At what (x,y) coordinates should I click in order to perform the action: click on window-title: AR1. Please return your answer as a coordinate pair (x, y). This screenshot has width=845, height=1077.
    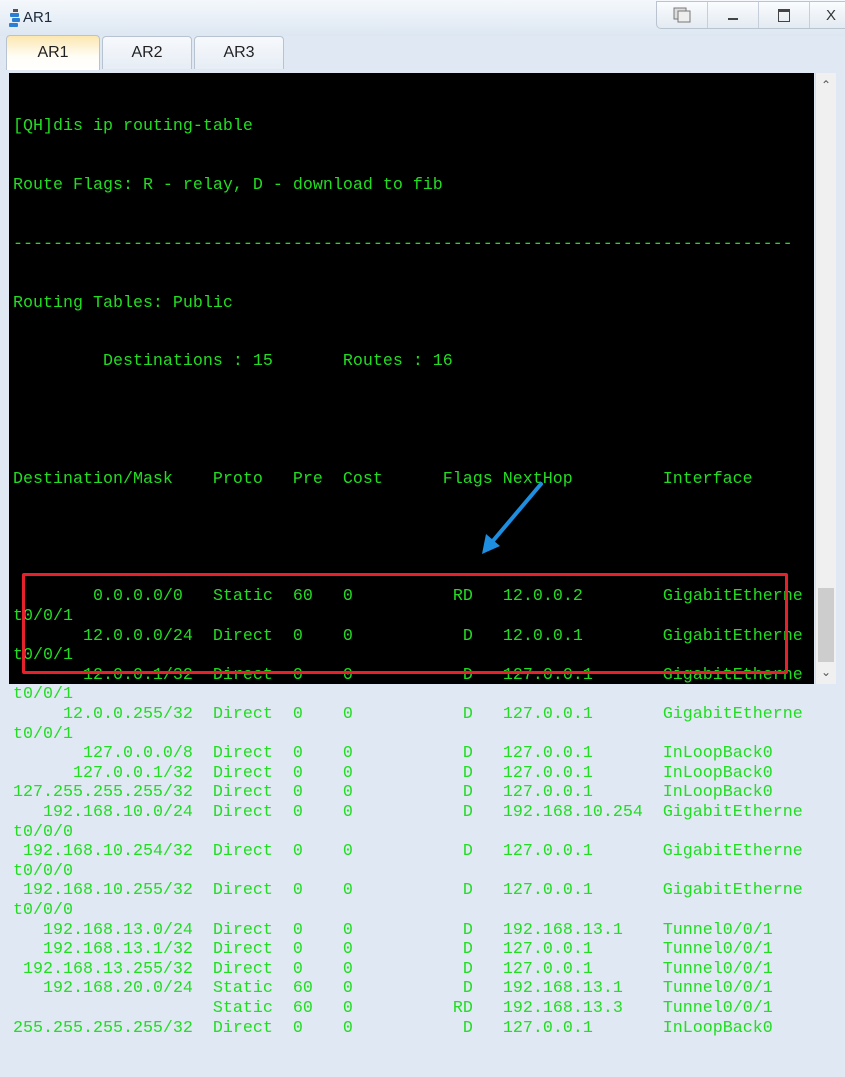
    Looking at the image, I should click on (38, 17).